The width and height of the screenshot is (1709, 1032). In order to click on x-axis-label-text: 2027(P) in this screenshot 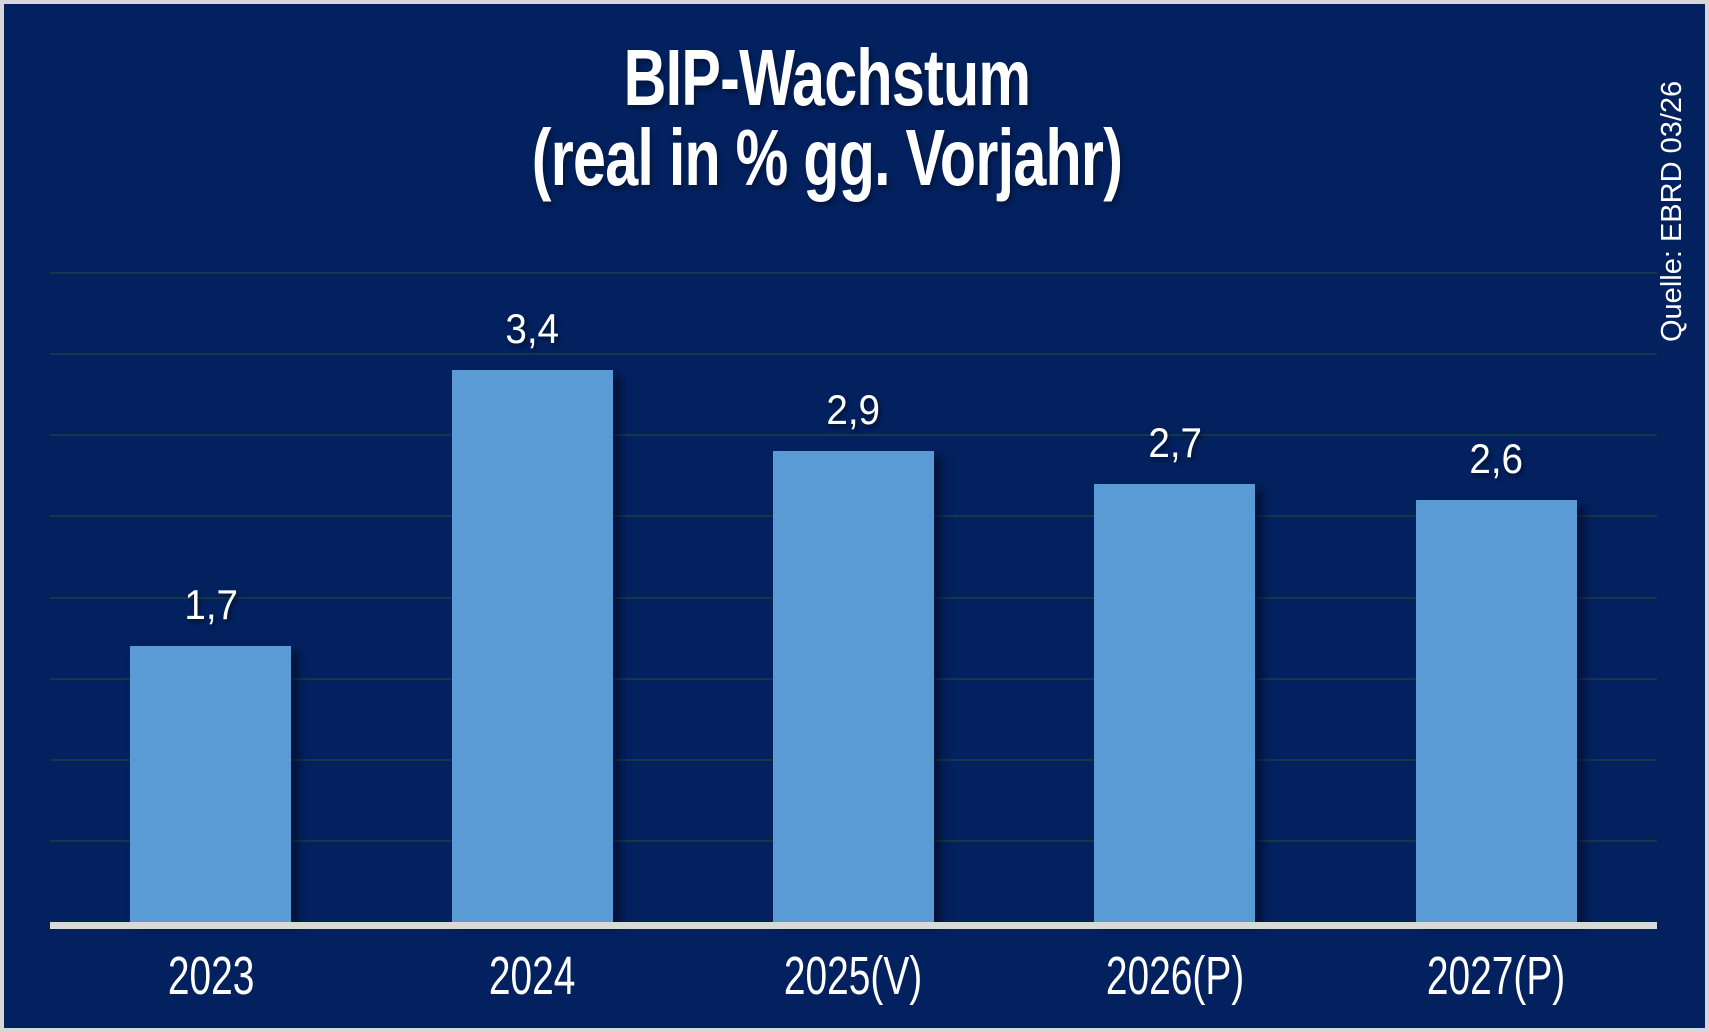, I will do `click(1496, 976)`.